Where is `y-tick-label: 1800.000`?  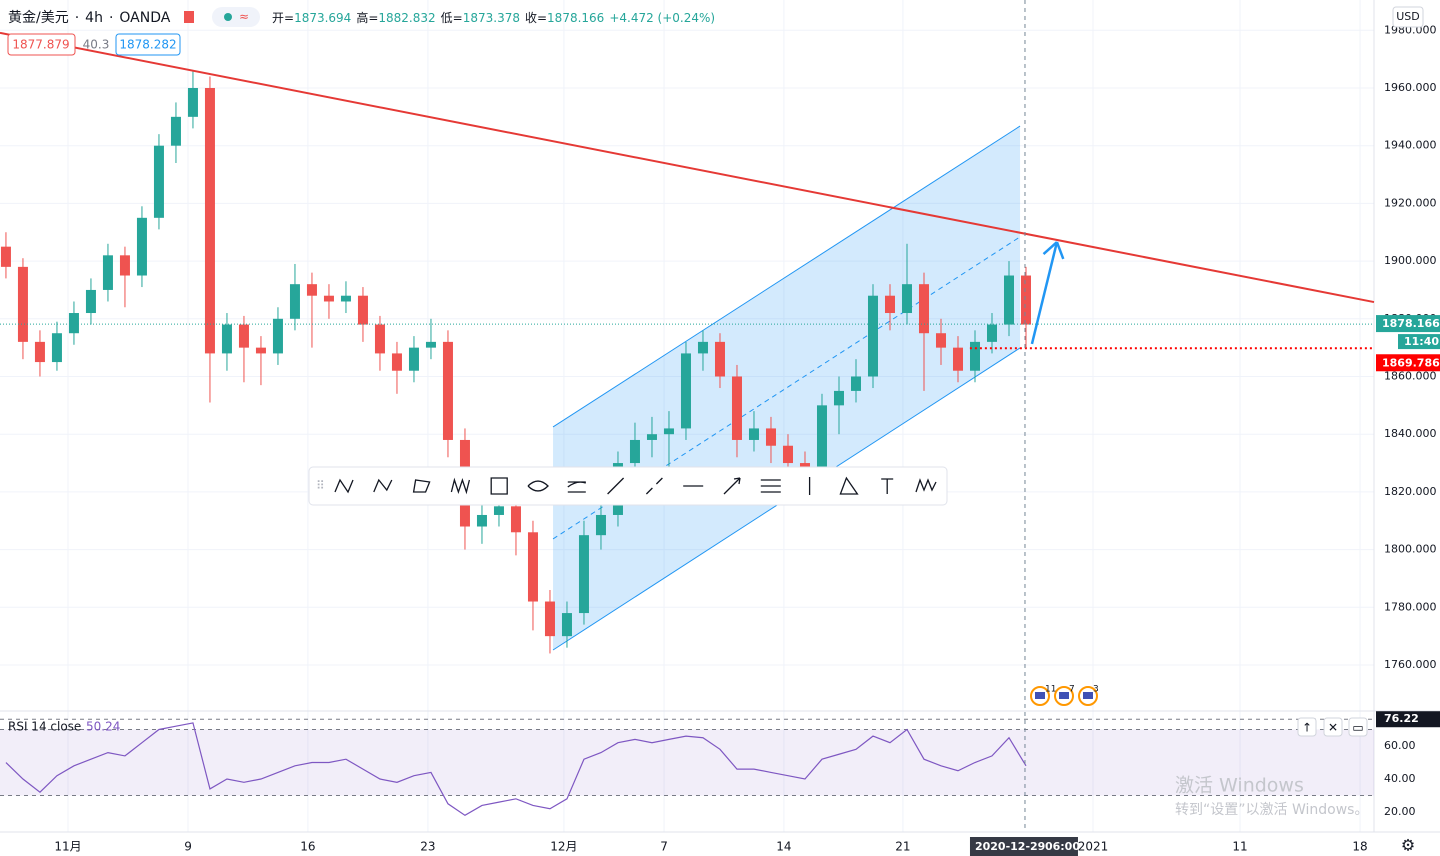
y-tick-label: 1800.000 is located at coordinates (1410, 549).